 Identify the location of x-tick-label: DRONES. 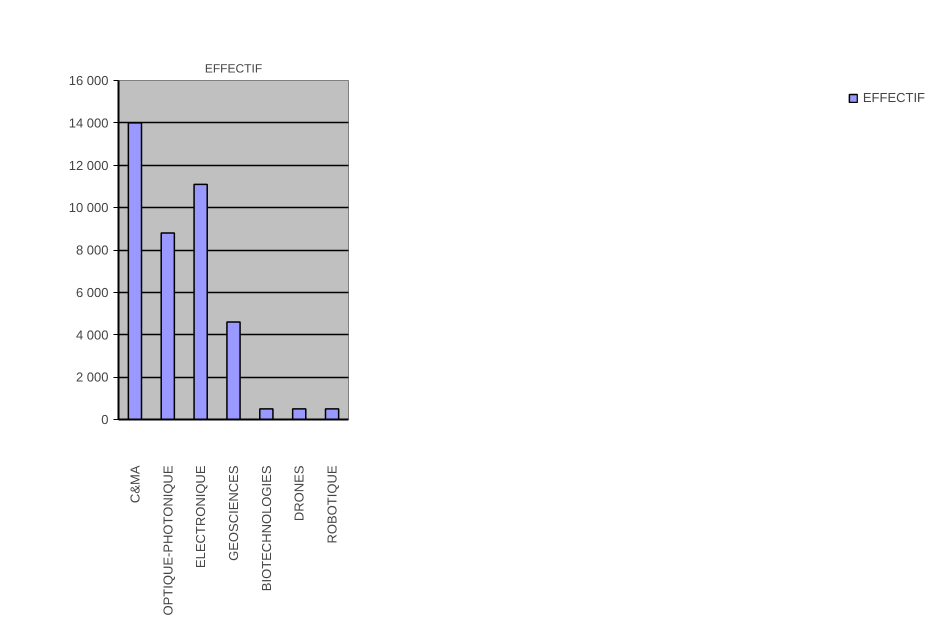
(299, 493).